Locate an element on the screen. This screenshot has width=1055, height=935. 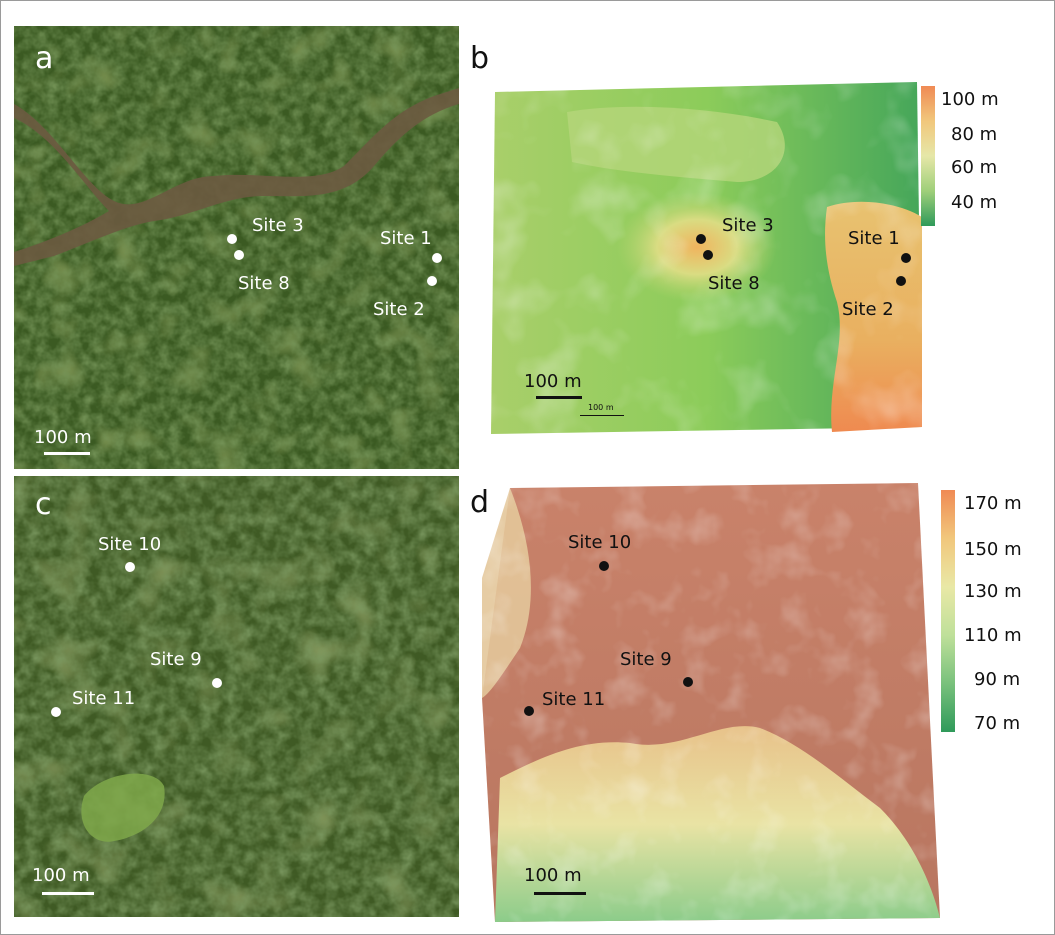
panel-b-colorbar-label: 60 m is located at coordinates (974, 167).